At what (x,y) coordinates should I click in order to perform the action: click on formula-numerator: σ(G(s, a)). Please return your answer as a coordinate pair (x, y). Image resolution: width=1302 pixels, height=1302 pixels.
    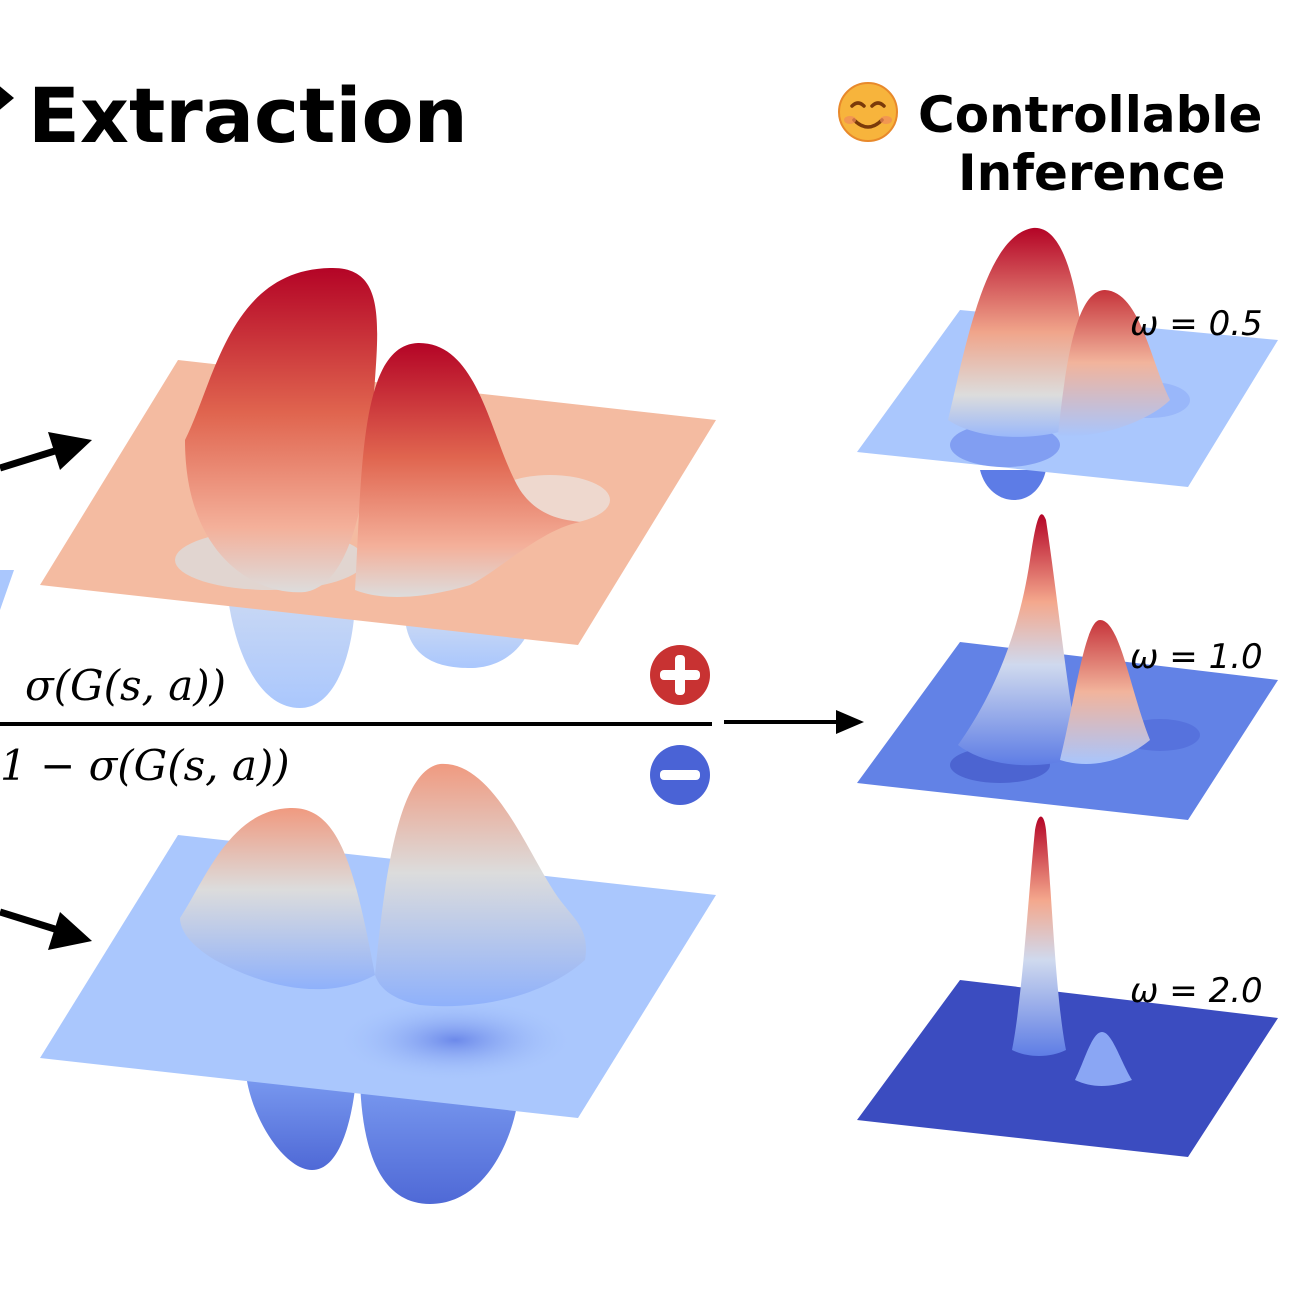
    Looking at the image, I should click on (125, 685).